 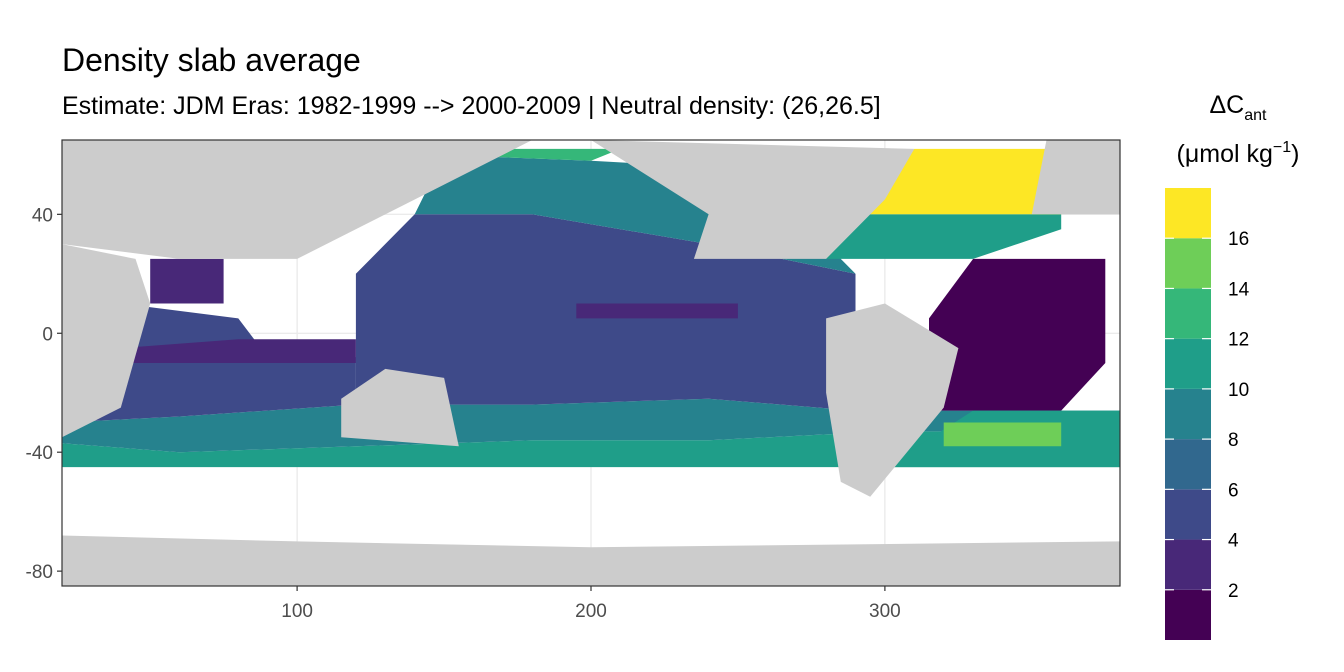 I want to click on legend-tick-label: 12, so click(x=1238, y=340).